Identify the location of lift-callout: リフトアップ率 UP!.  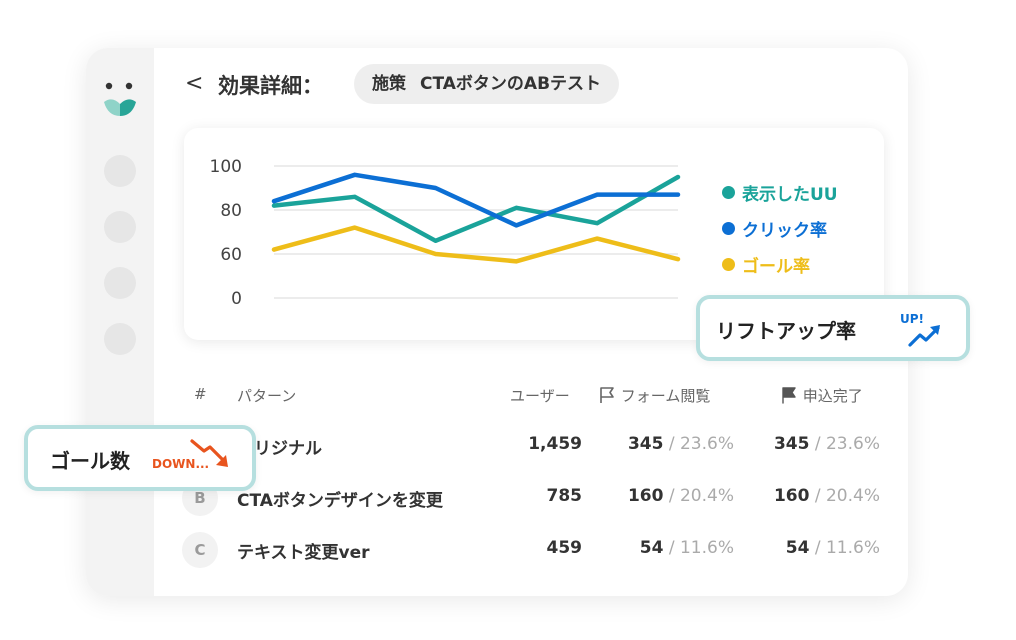
(833, 328).